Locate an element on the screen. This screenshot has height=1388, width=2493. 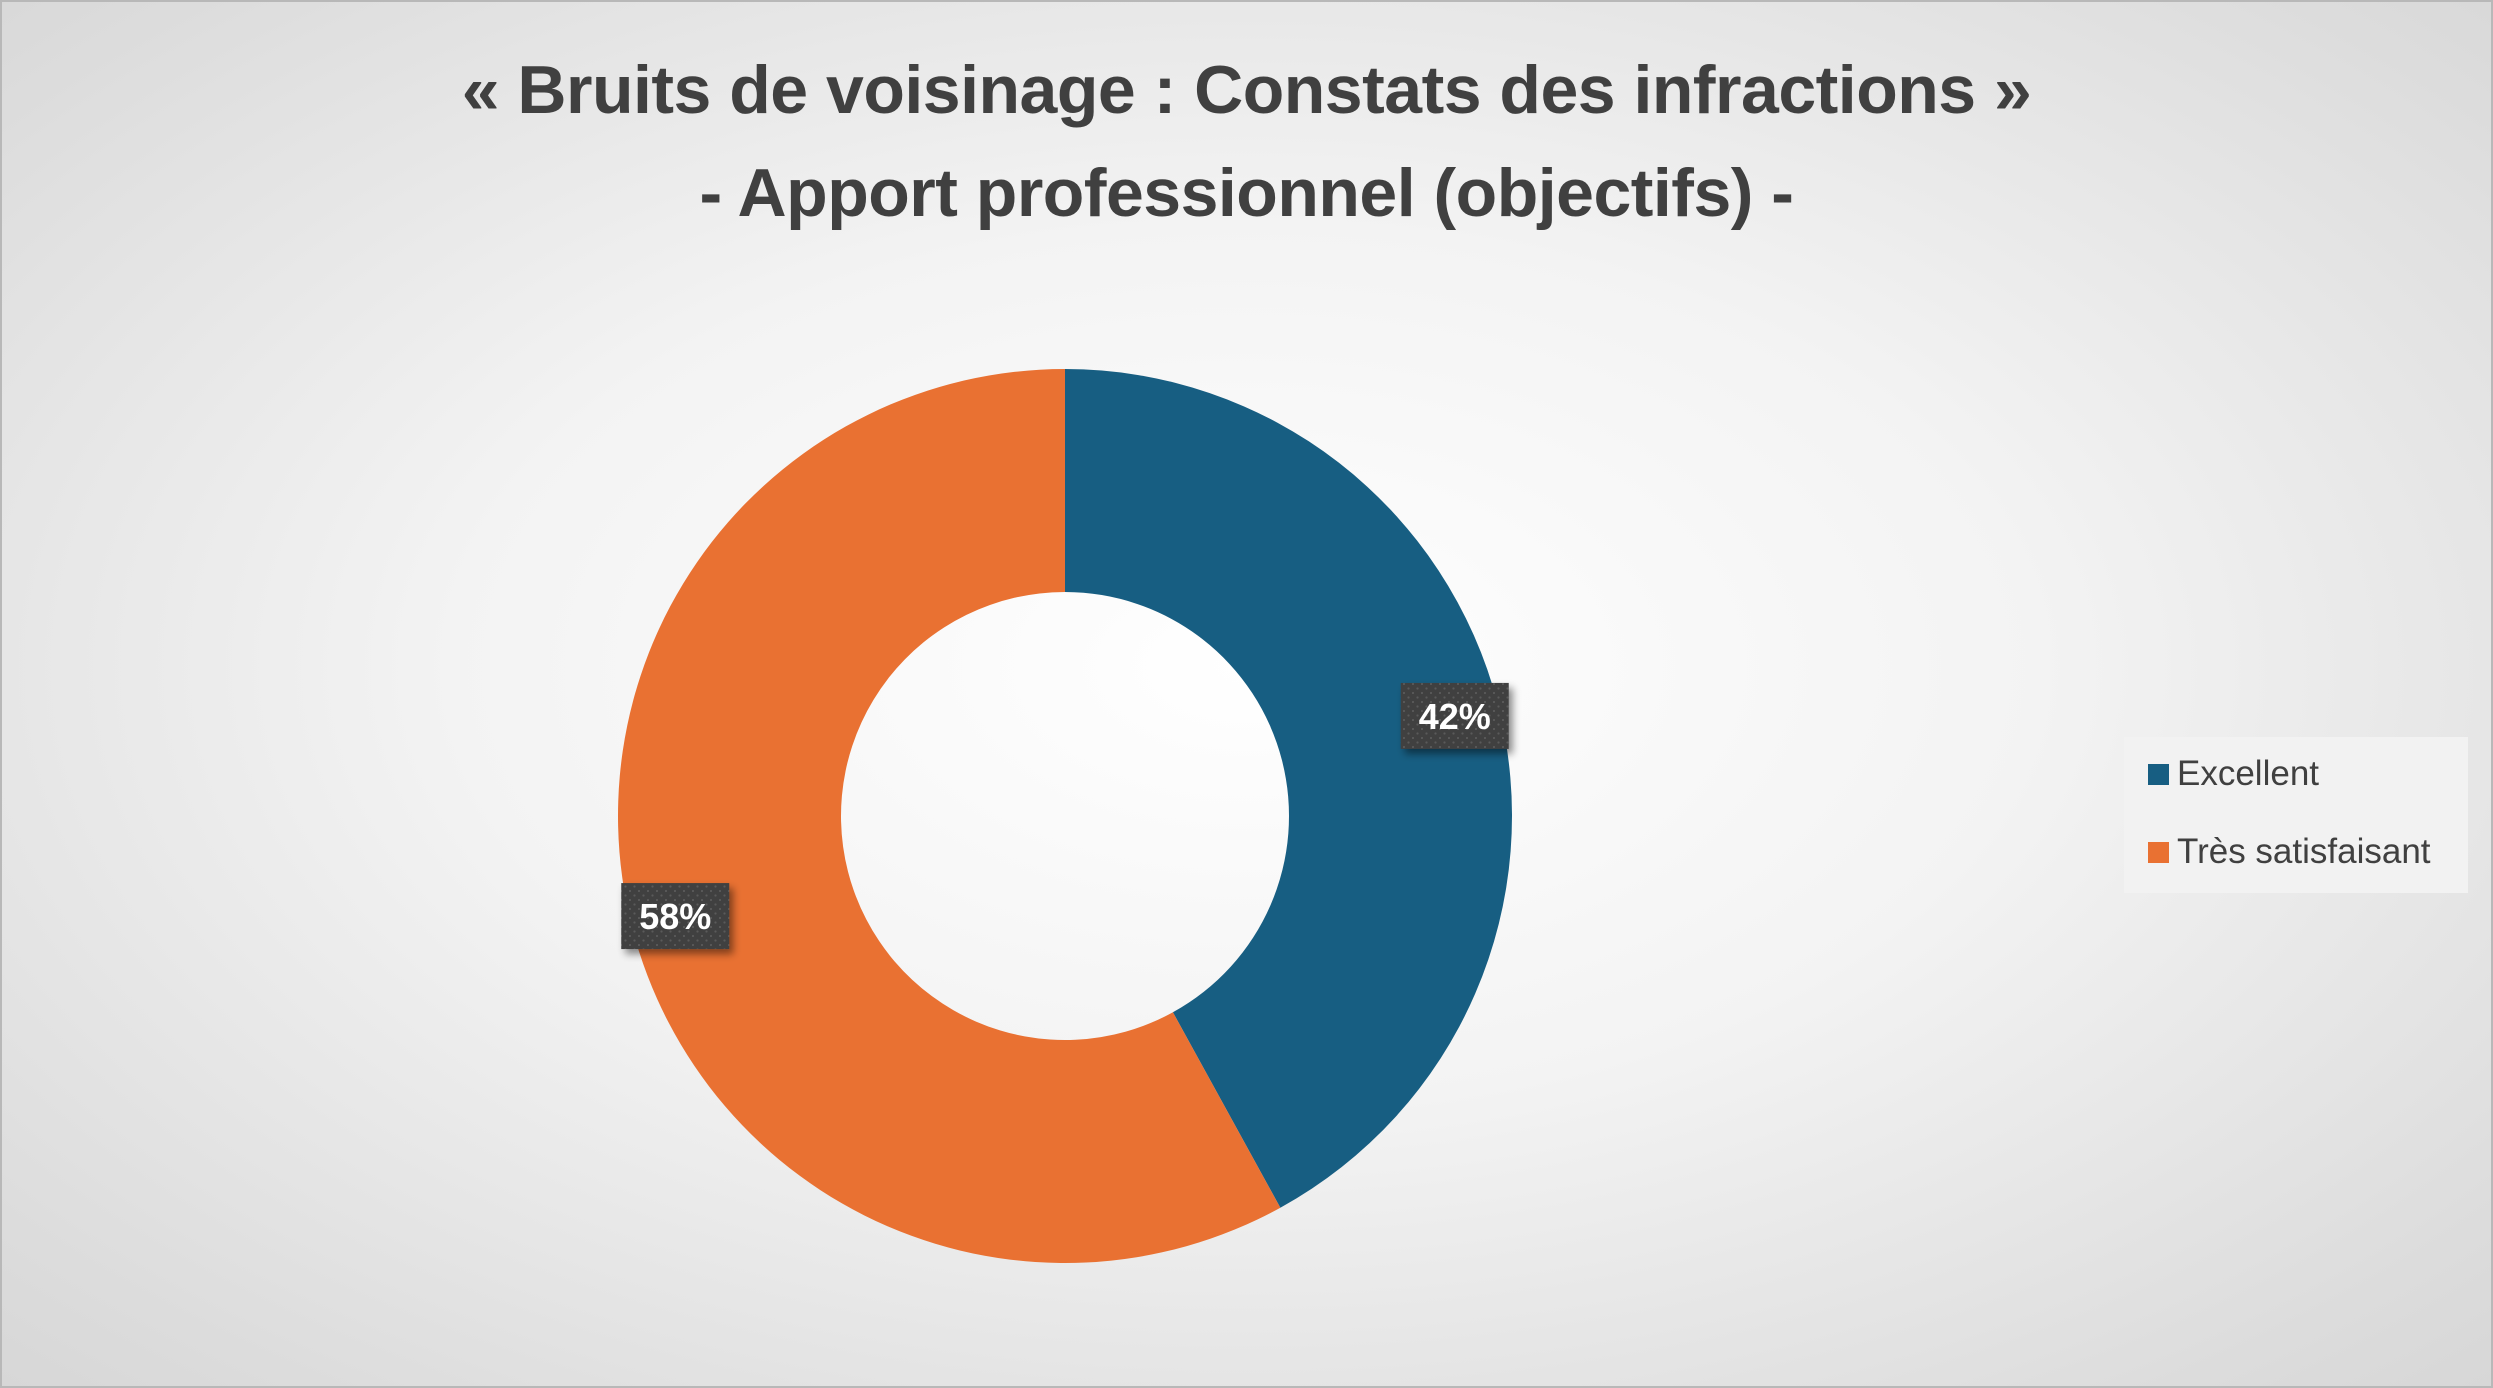
chart-subtitle: - Apport professionnel (objectifs) - is located at coordinates (1246, 193).